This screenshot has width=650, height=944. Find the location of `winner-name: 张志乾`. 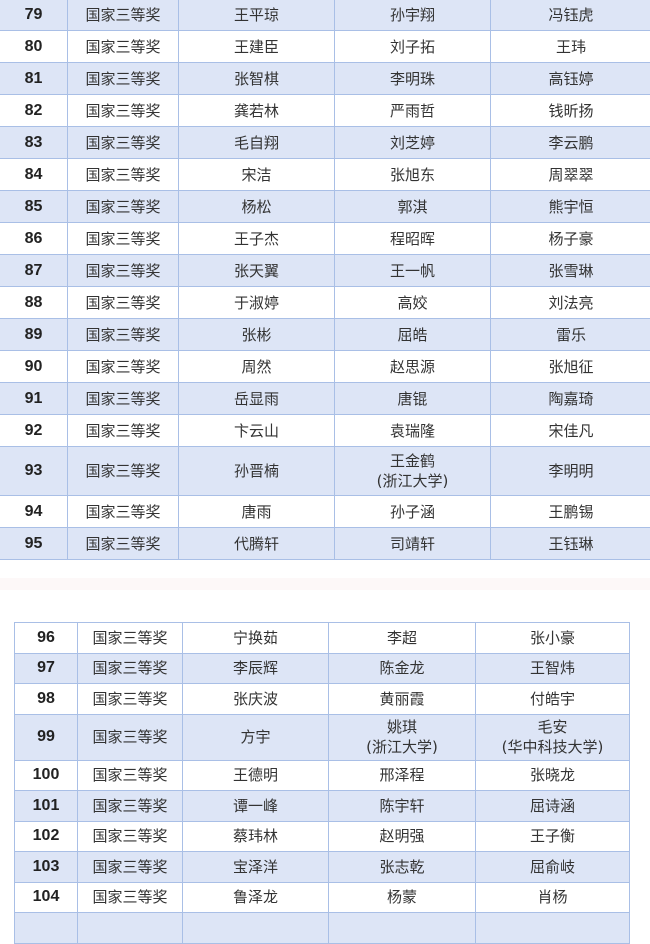

winner-name: 张志乾 is located at coordinates (402, 867).